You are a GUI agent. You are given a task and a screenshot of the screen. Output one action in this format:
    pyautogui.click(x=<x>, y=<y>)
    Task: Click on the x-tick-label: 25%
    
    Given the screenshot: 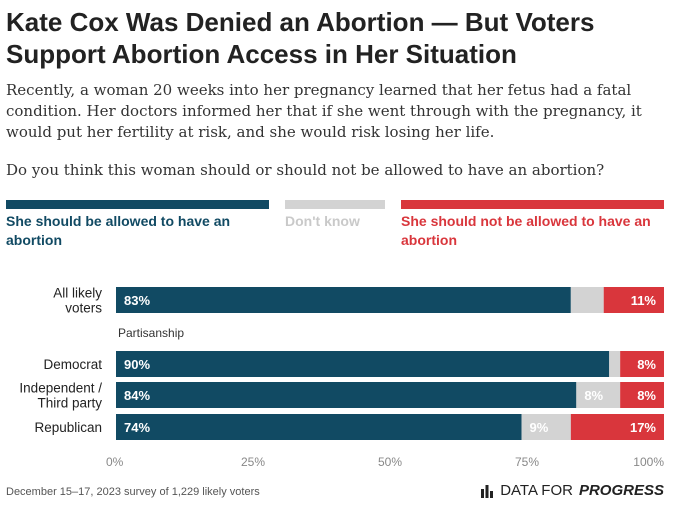 What is the action you would take?
    pyautogui.click(x=253, y=462)
    